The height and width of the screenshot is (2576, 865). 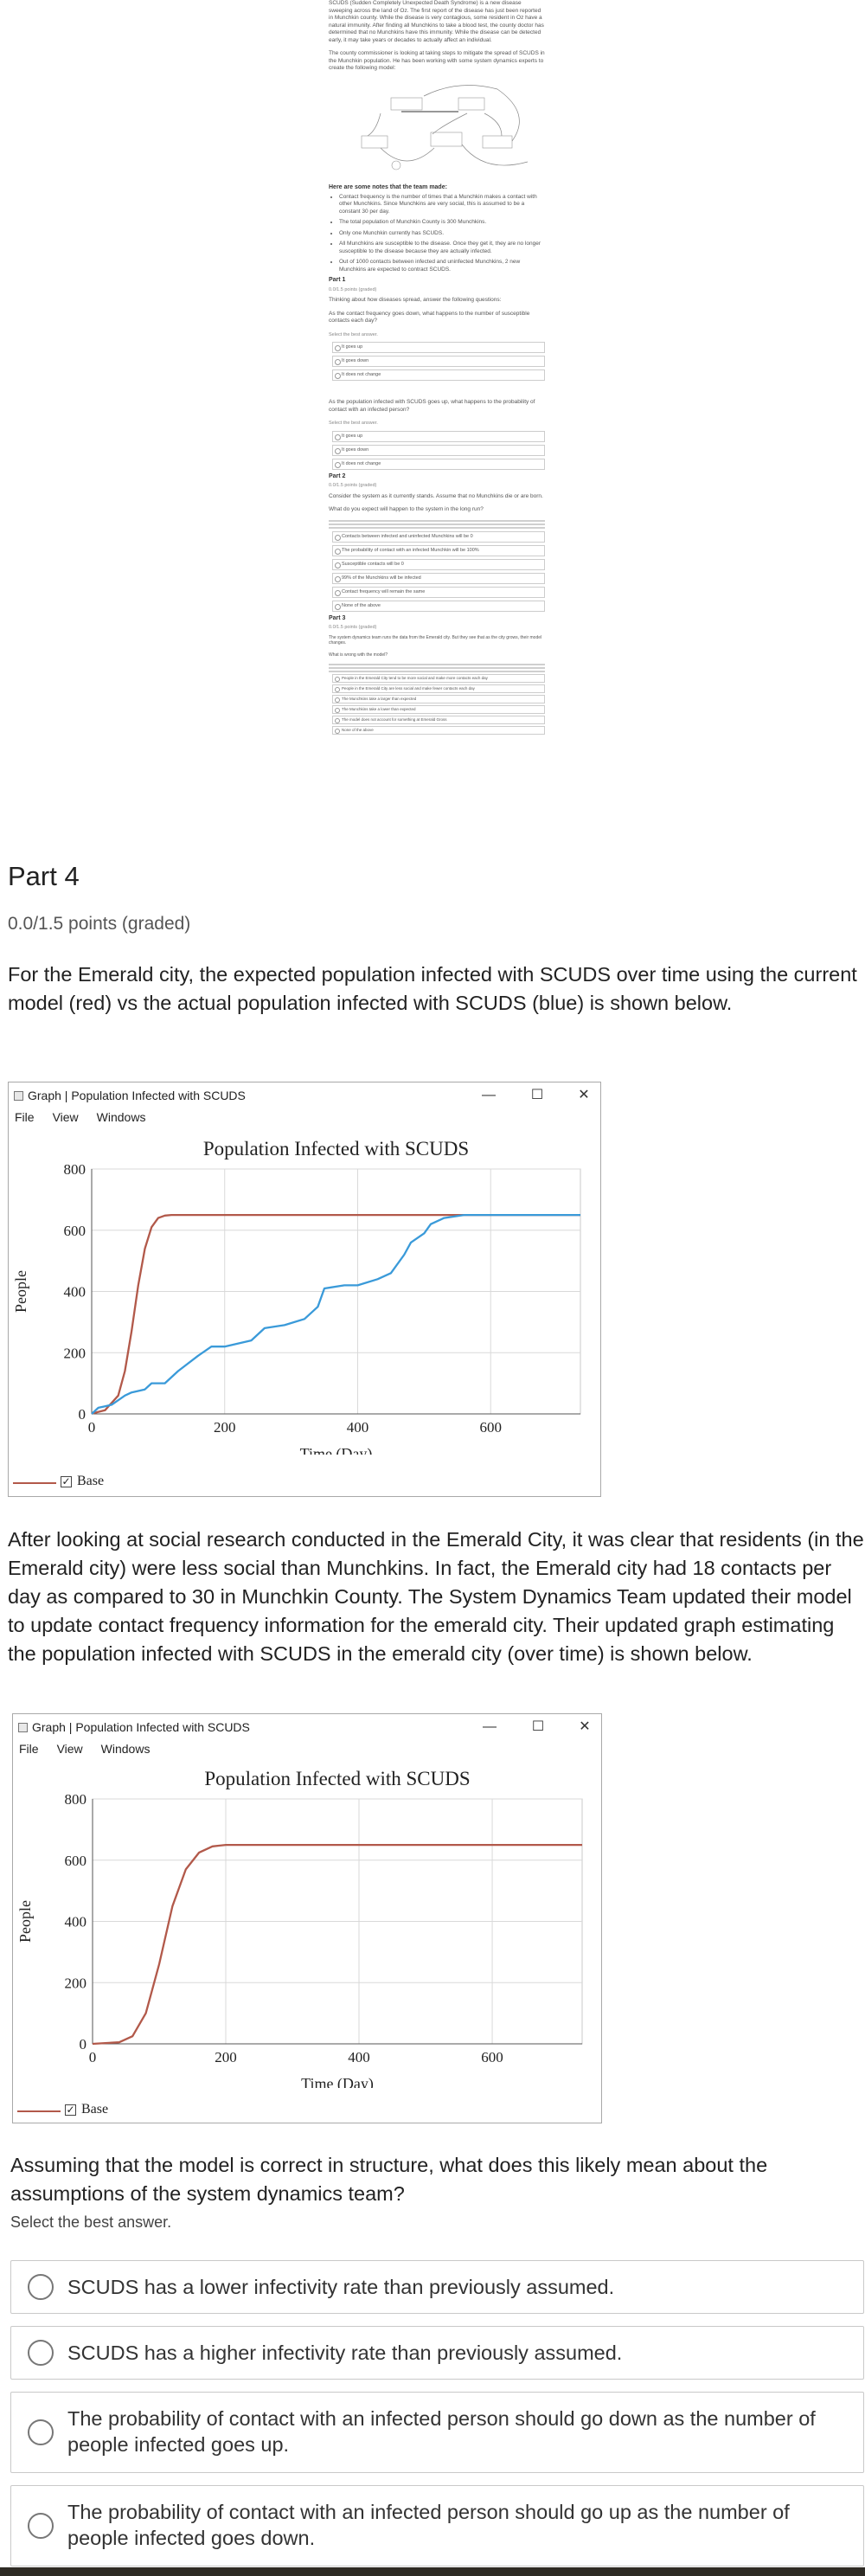 I want to click on thumb-part3-title: Part 3, so click(x=337, y=617).